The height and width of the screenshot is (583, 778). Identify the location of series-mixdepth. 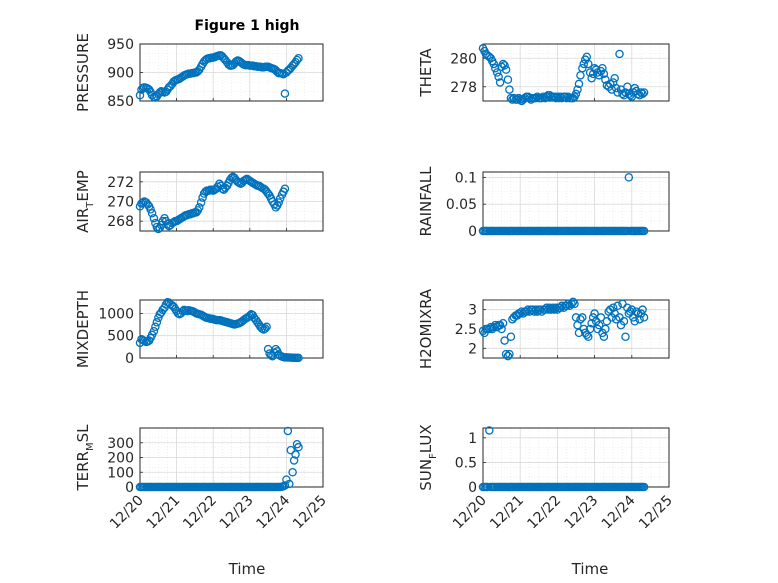
(219, 330).